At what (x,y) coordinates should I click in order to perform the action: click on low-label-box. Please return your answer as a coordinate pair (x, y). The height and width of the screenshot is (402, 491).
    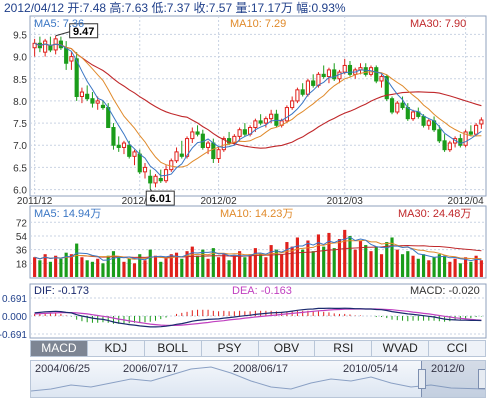
    Looking at the image, I should click on (160, 198).